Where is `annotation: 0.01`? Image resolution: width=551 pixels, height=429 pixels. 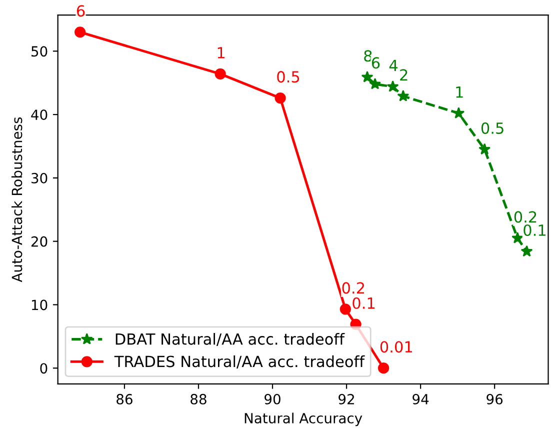
annotation: 0.01 is located at coordinates (396, 347).